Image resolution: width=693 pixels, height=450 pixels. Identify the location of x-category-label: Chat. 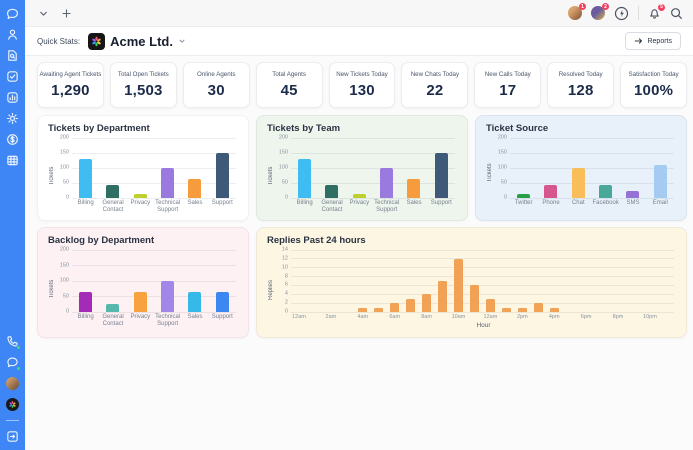
(578, 203).